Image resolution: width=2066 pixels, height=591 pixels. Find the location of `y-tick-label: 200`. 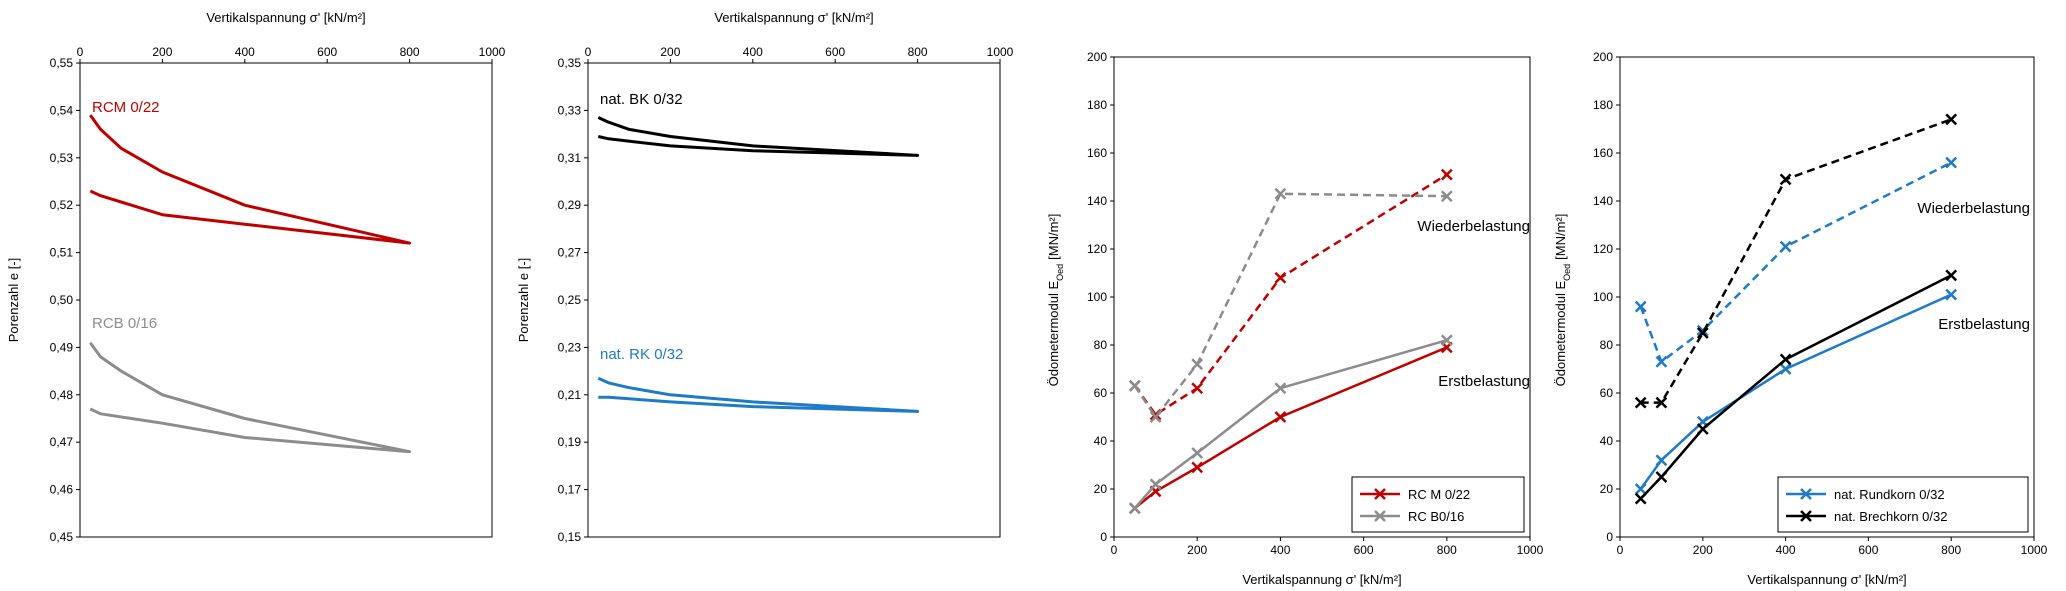

y-tick-label: 200 is located at coordinates (1097, 57).